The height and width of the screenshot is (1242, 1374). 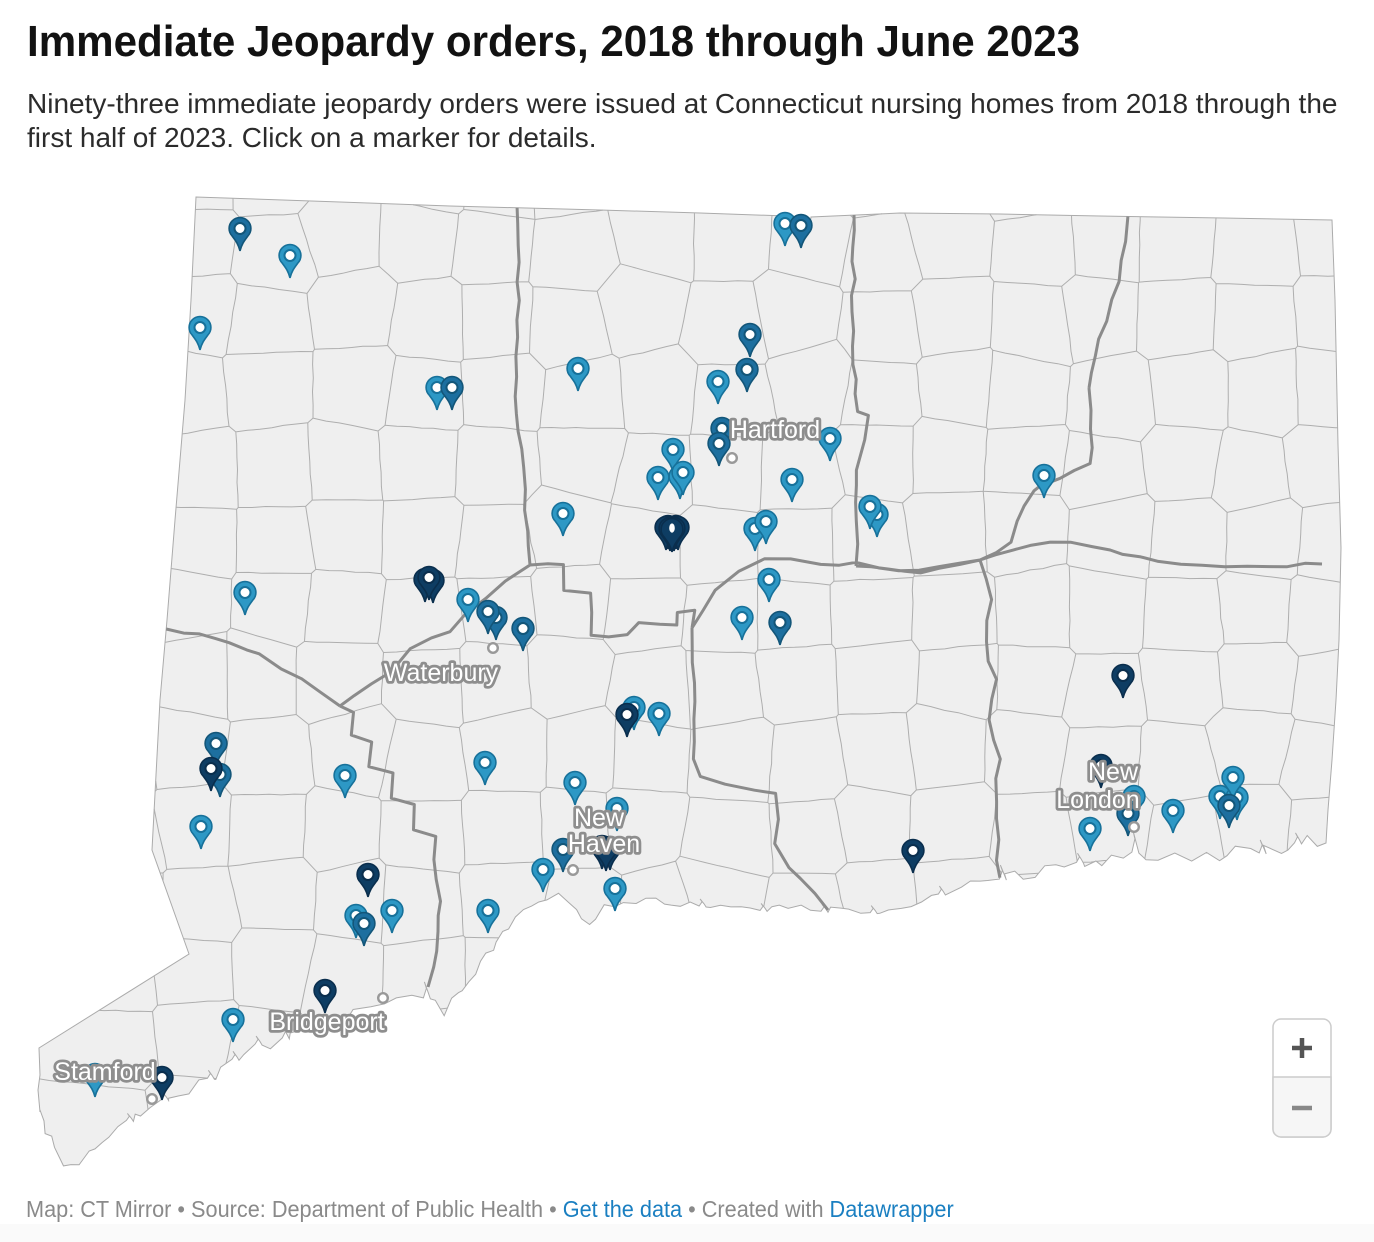 What do you see at coordinates (104, 1072) in the screenshot?
I see `svg-text: Stamford` at bounding box center [104, 1072].